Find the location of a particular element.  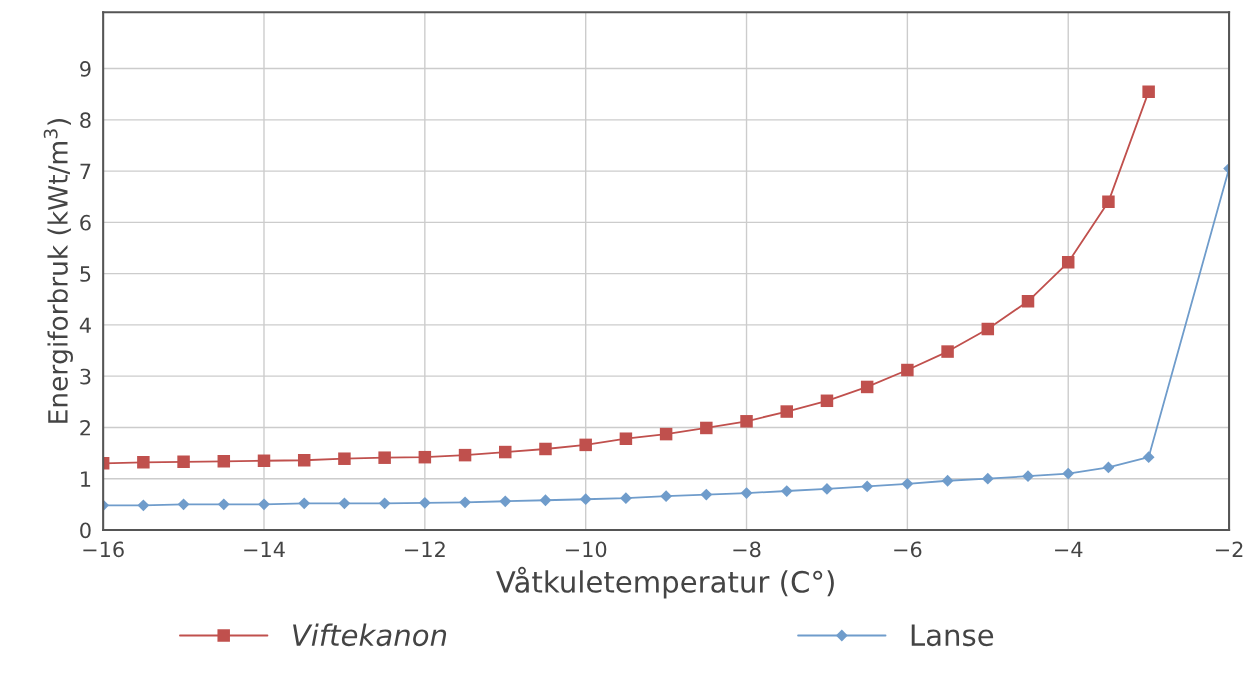

y-tick-label: 1 is located at coordinates (86, 479).